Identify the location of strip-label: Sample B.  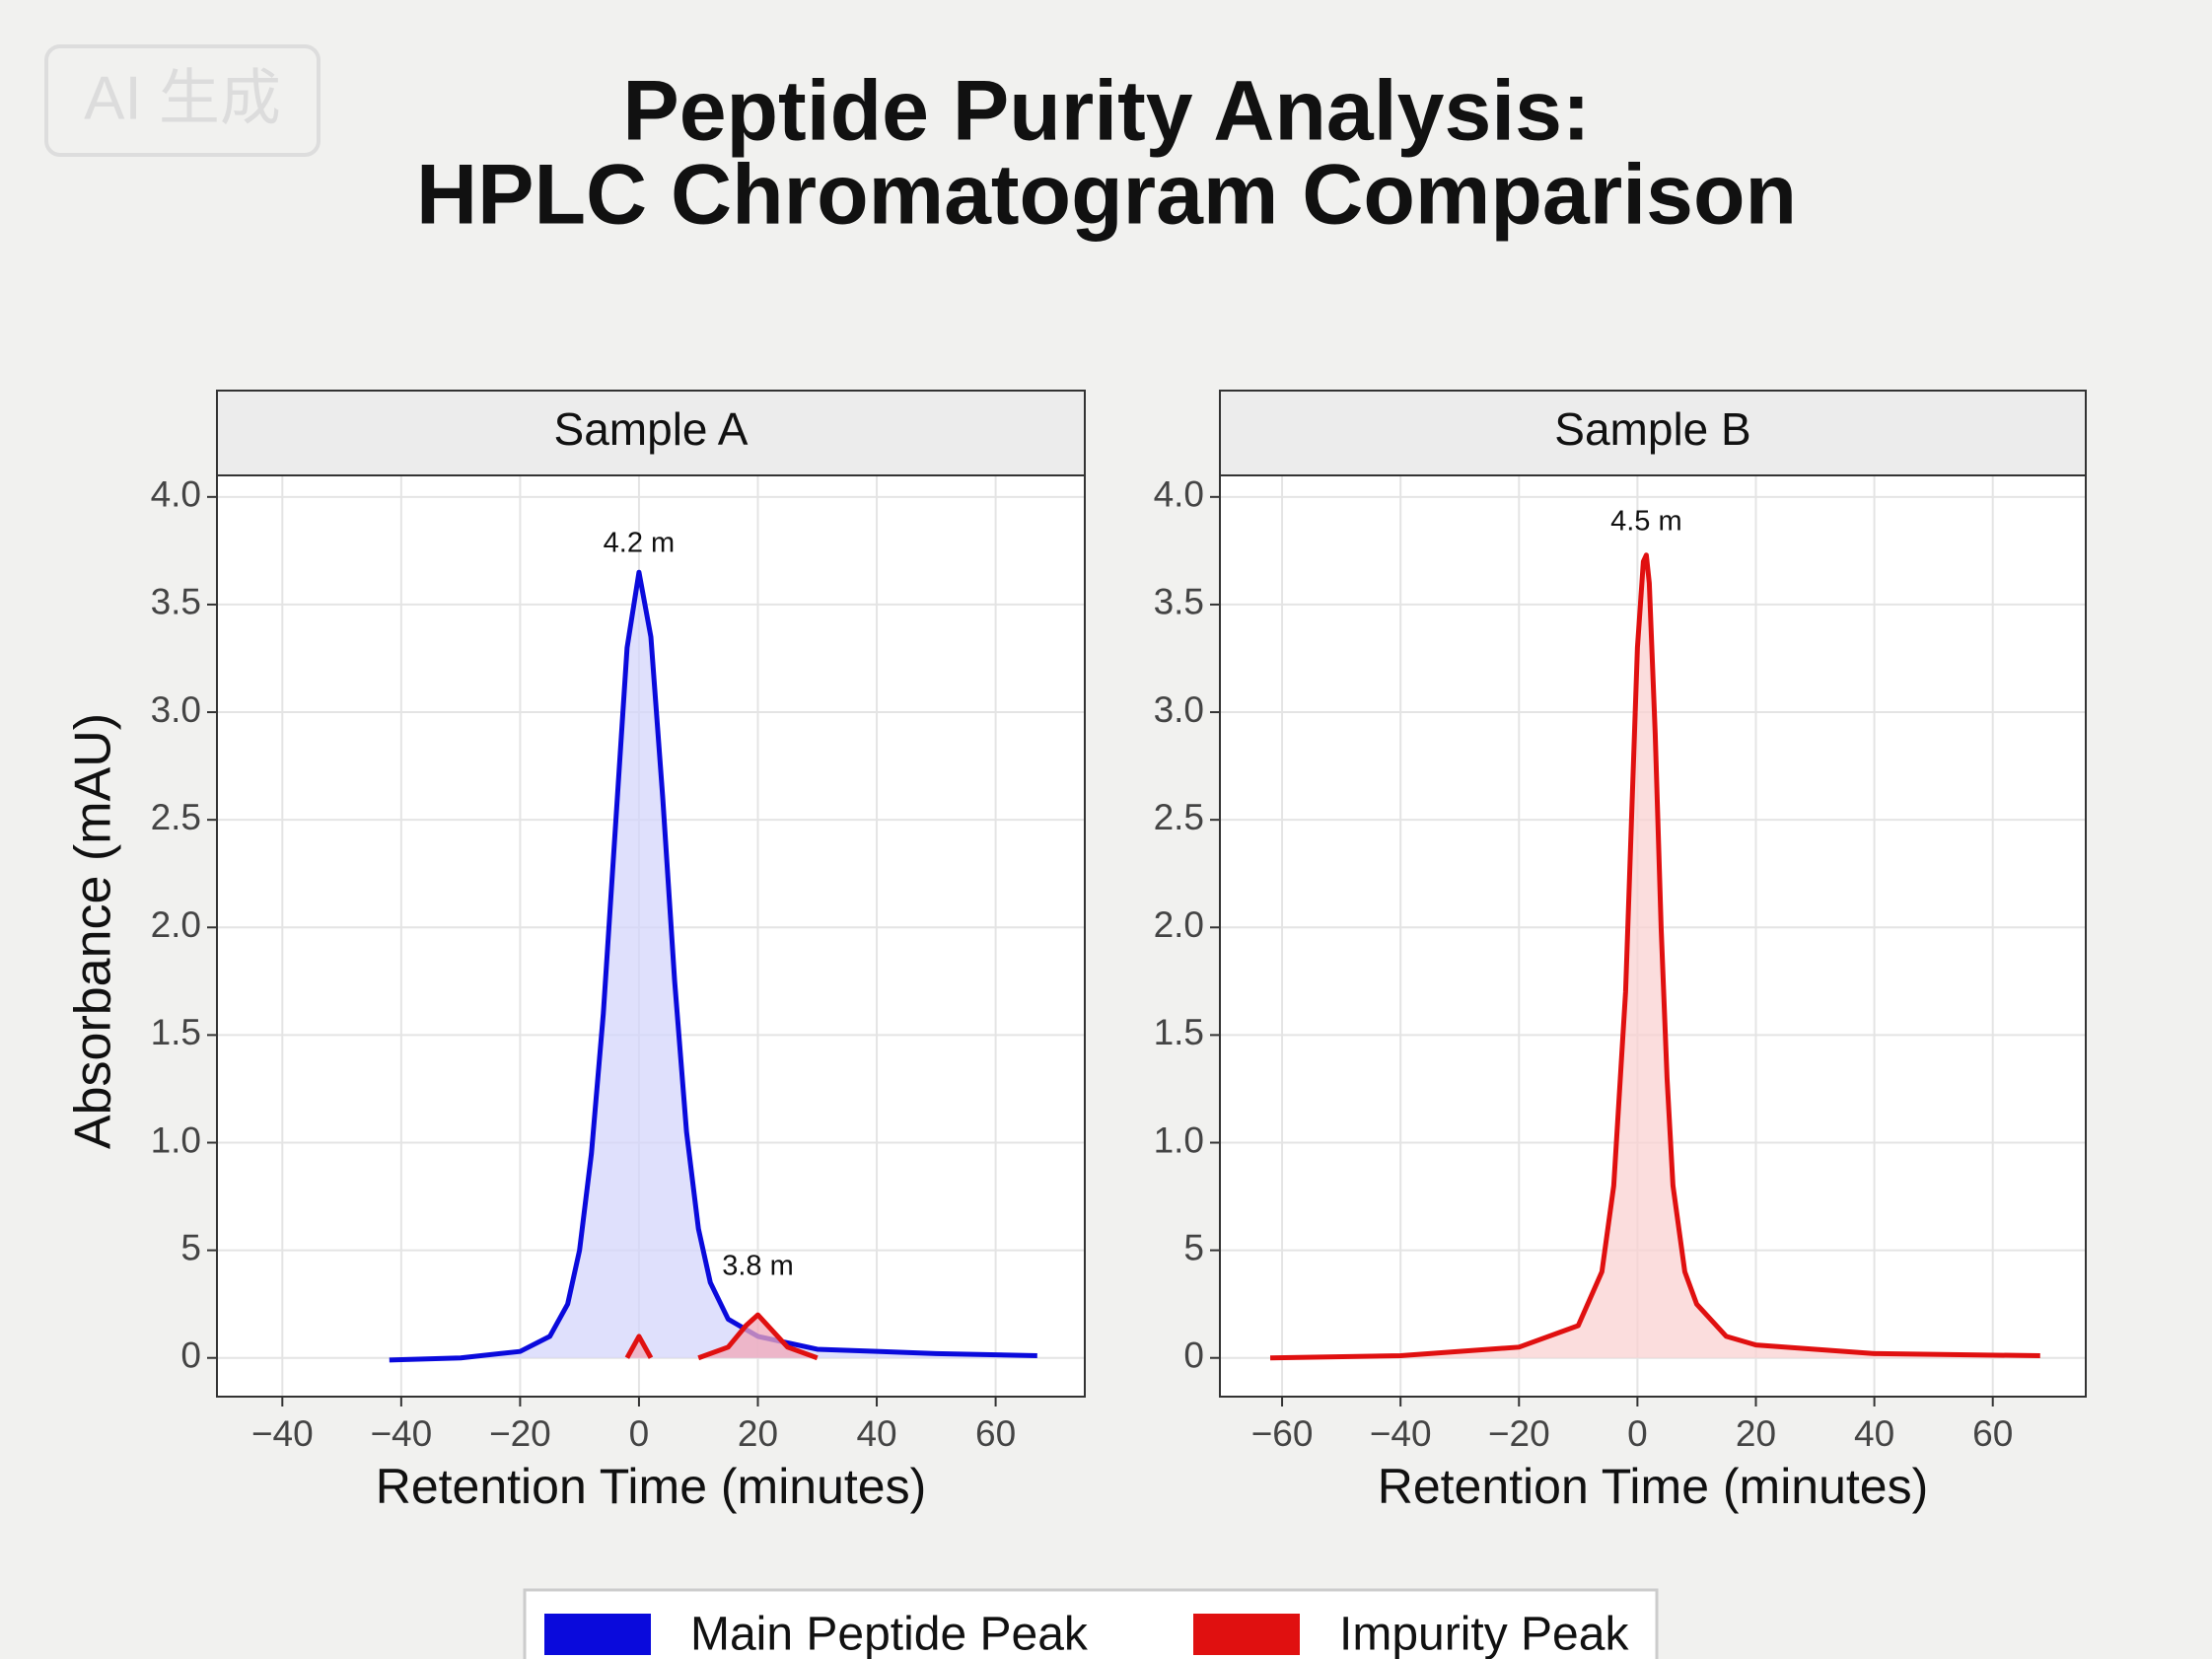
(1652, 429).